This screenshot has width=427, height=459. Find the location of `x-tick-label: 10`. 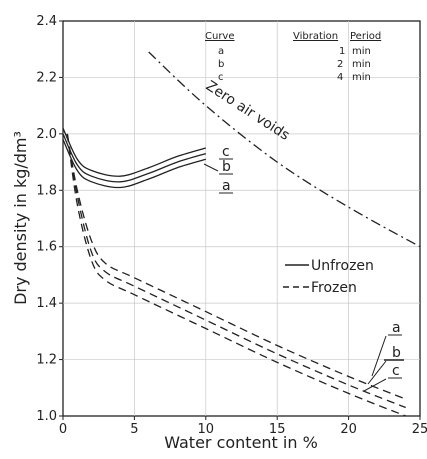

x-tick-label: 10 is located at coordinates (206, 429).